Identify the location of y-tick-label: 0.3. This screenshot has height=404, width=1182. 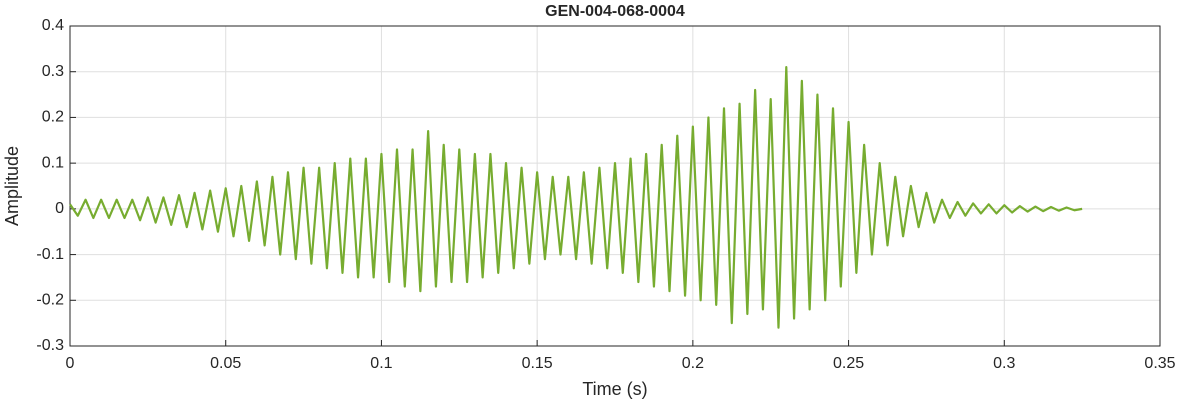
(53, 71).